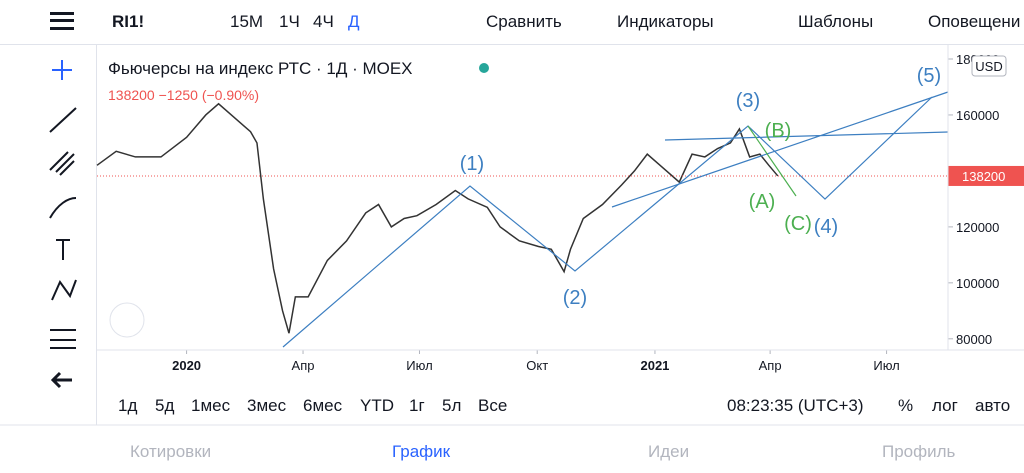 Image resolution: width=1024 pixels, height=473 pixels. I want to click on range-button: 5д, so click(165, 405).